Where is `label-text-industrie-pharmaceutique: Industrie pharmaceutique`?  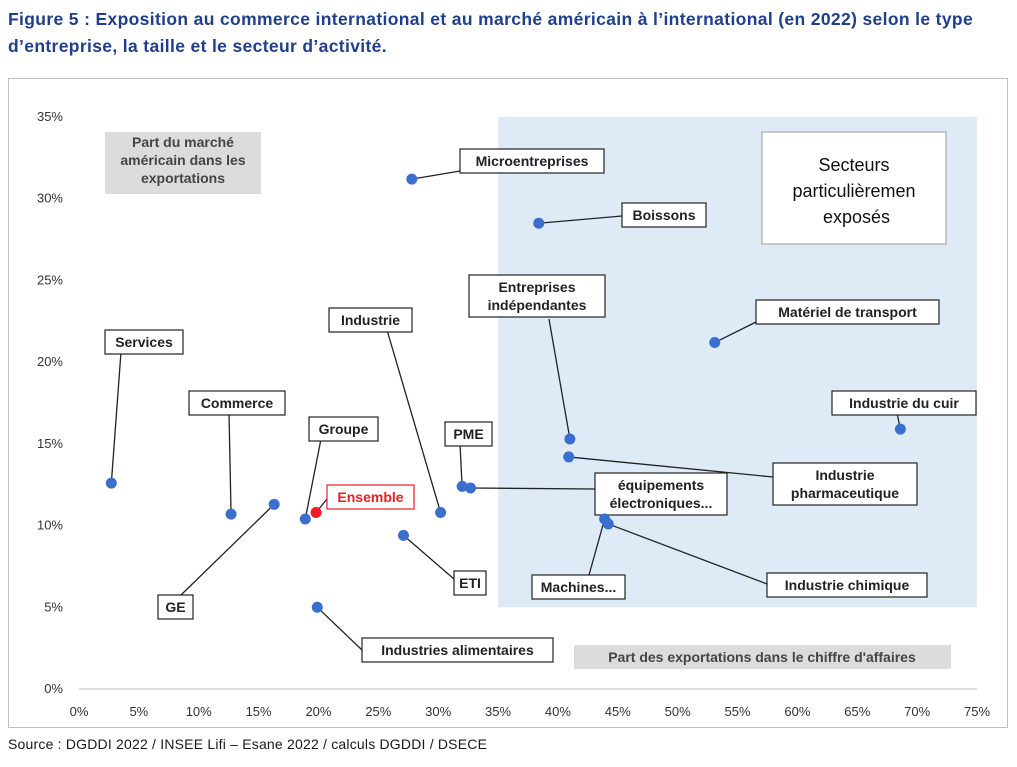 label-text-industrie-pharmaceutique: Industrie pharmaceutique is located at coordinates (845, 484).